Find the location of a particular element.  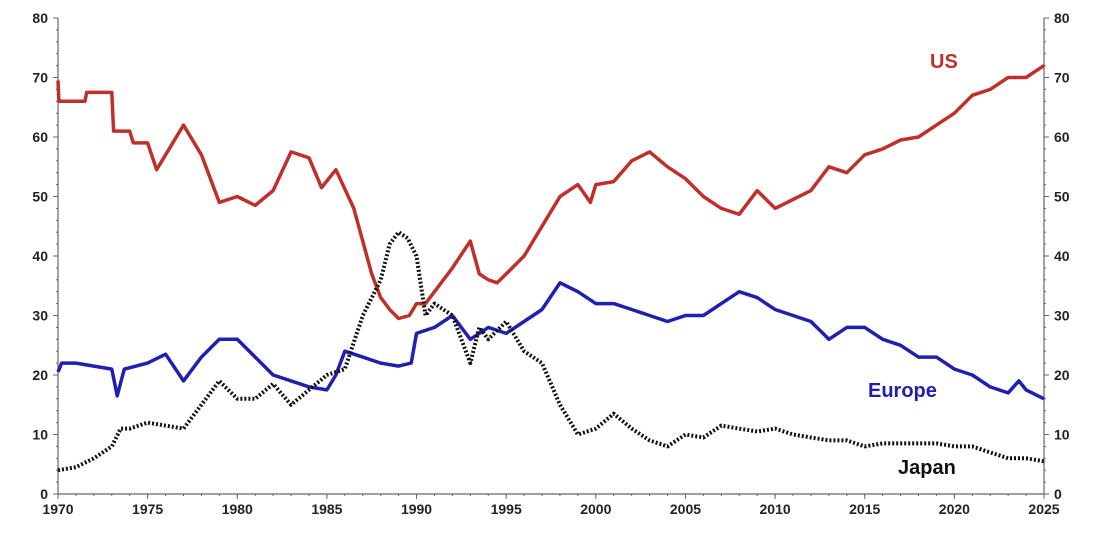

y-tick-label-right: 10 is located at coordinates (1062, 435).